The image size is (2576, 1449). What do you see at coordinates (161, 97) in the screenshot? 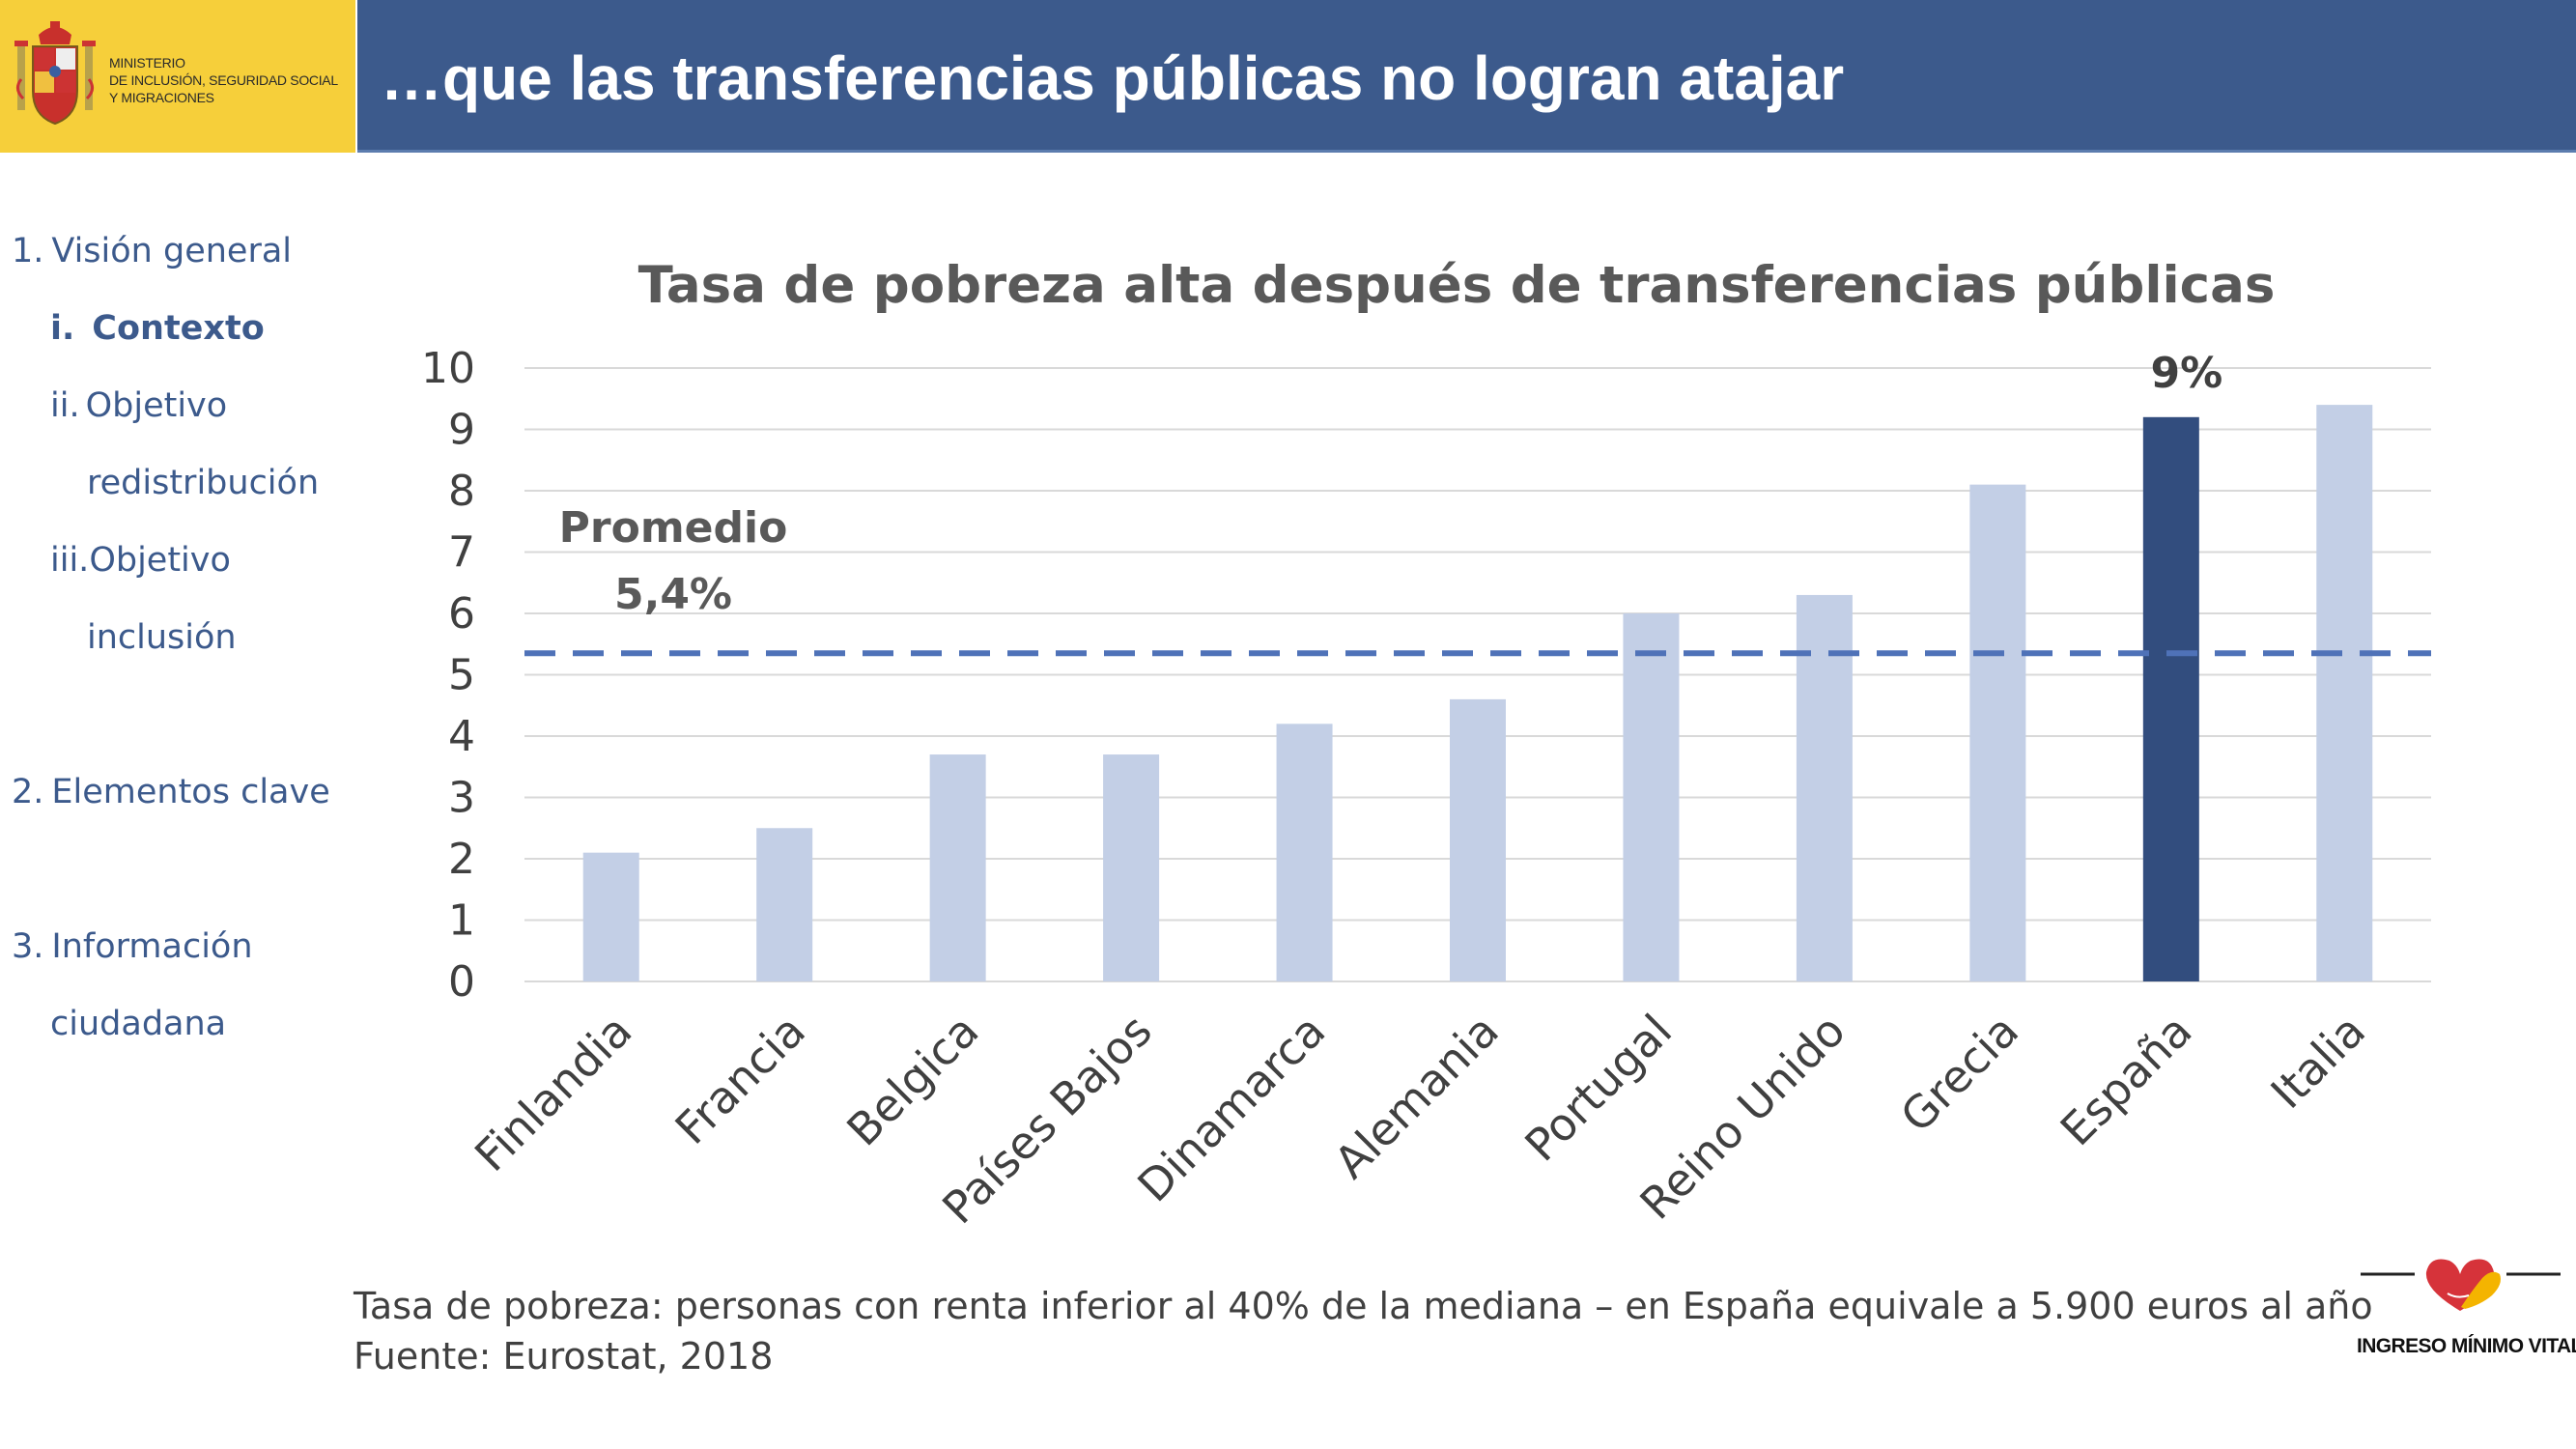
I see `ministry-line: Y MIGRACIONES` at bounding box center [161, 97].